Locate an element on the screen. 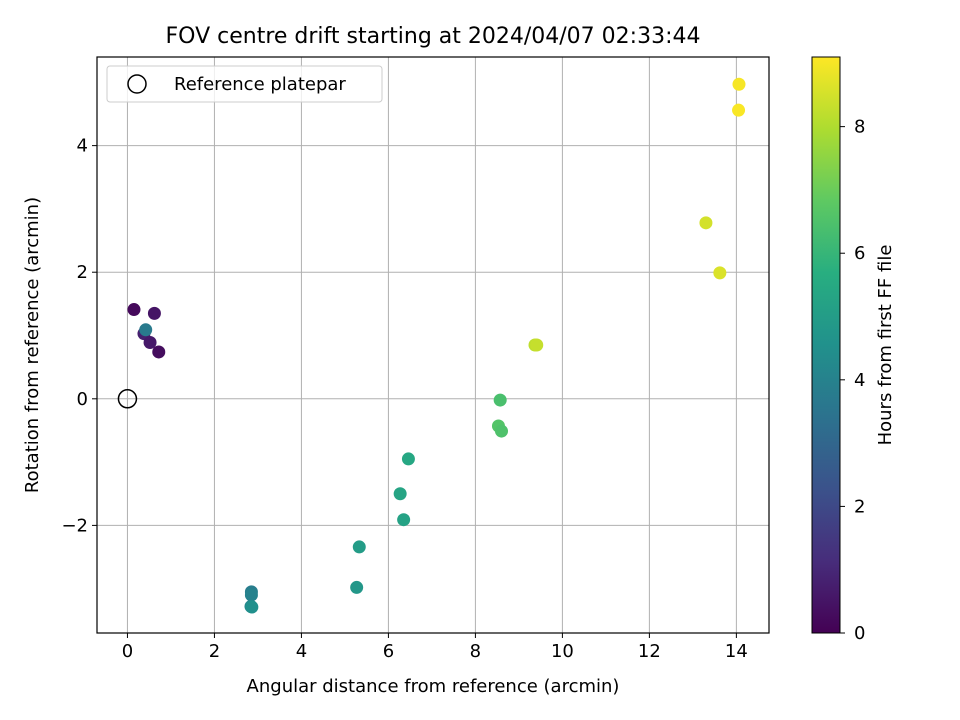 Image resolution: width=960 pixels, height=720 pixels. colorbar-tick-label: 8 is located at coordinates (859, 127).